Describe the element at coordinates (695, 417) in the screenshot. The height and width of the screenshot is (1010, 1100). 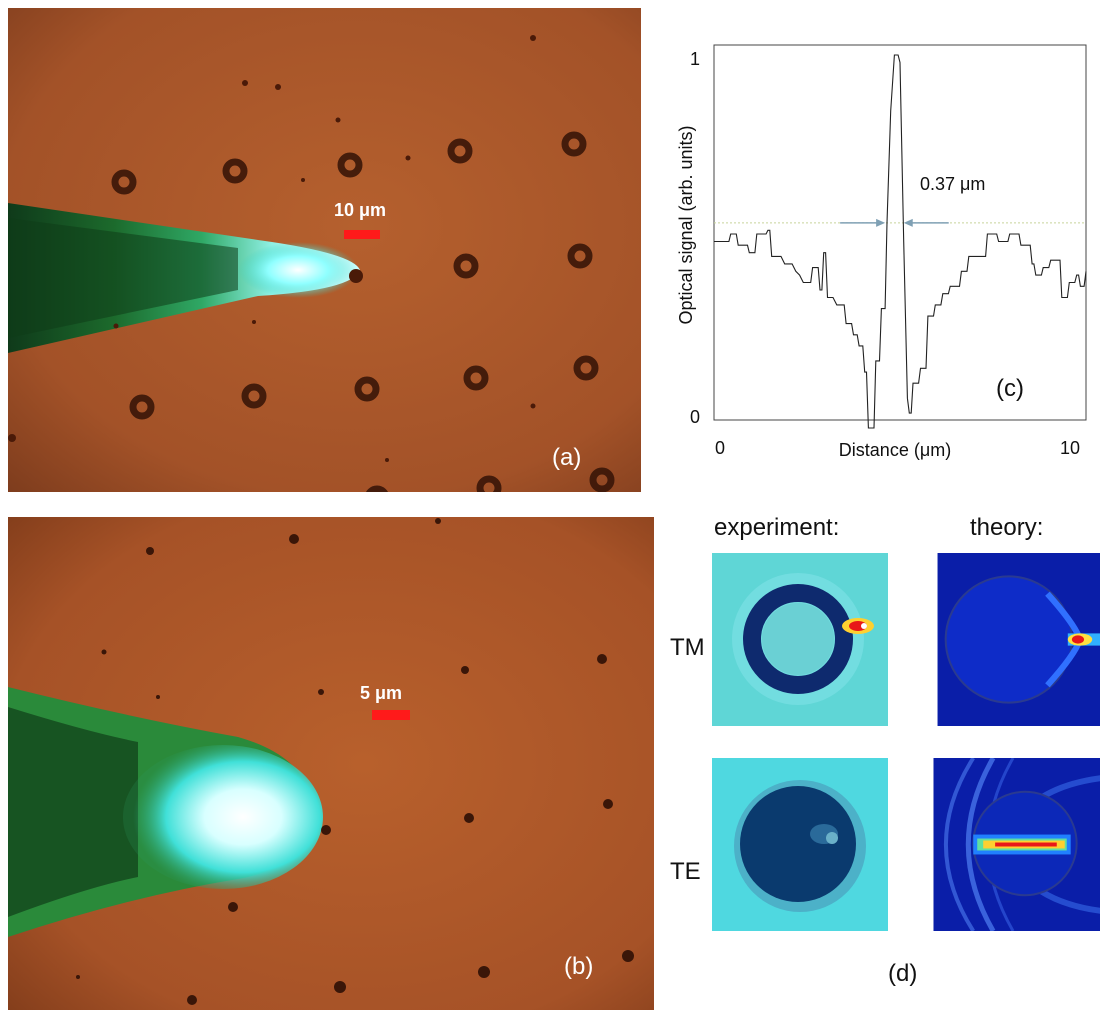
I see `y-tick-label-min: 0` at that location.